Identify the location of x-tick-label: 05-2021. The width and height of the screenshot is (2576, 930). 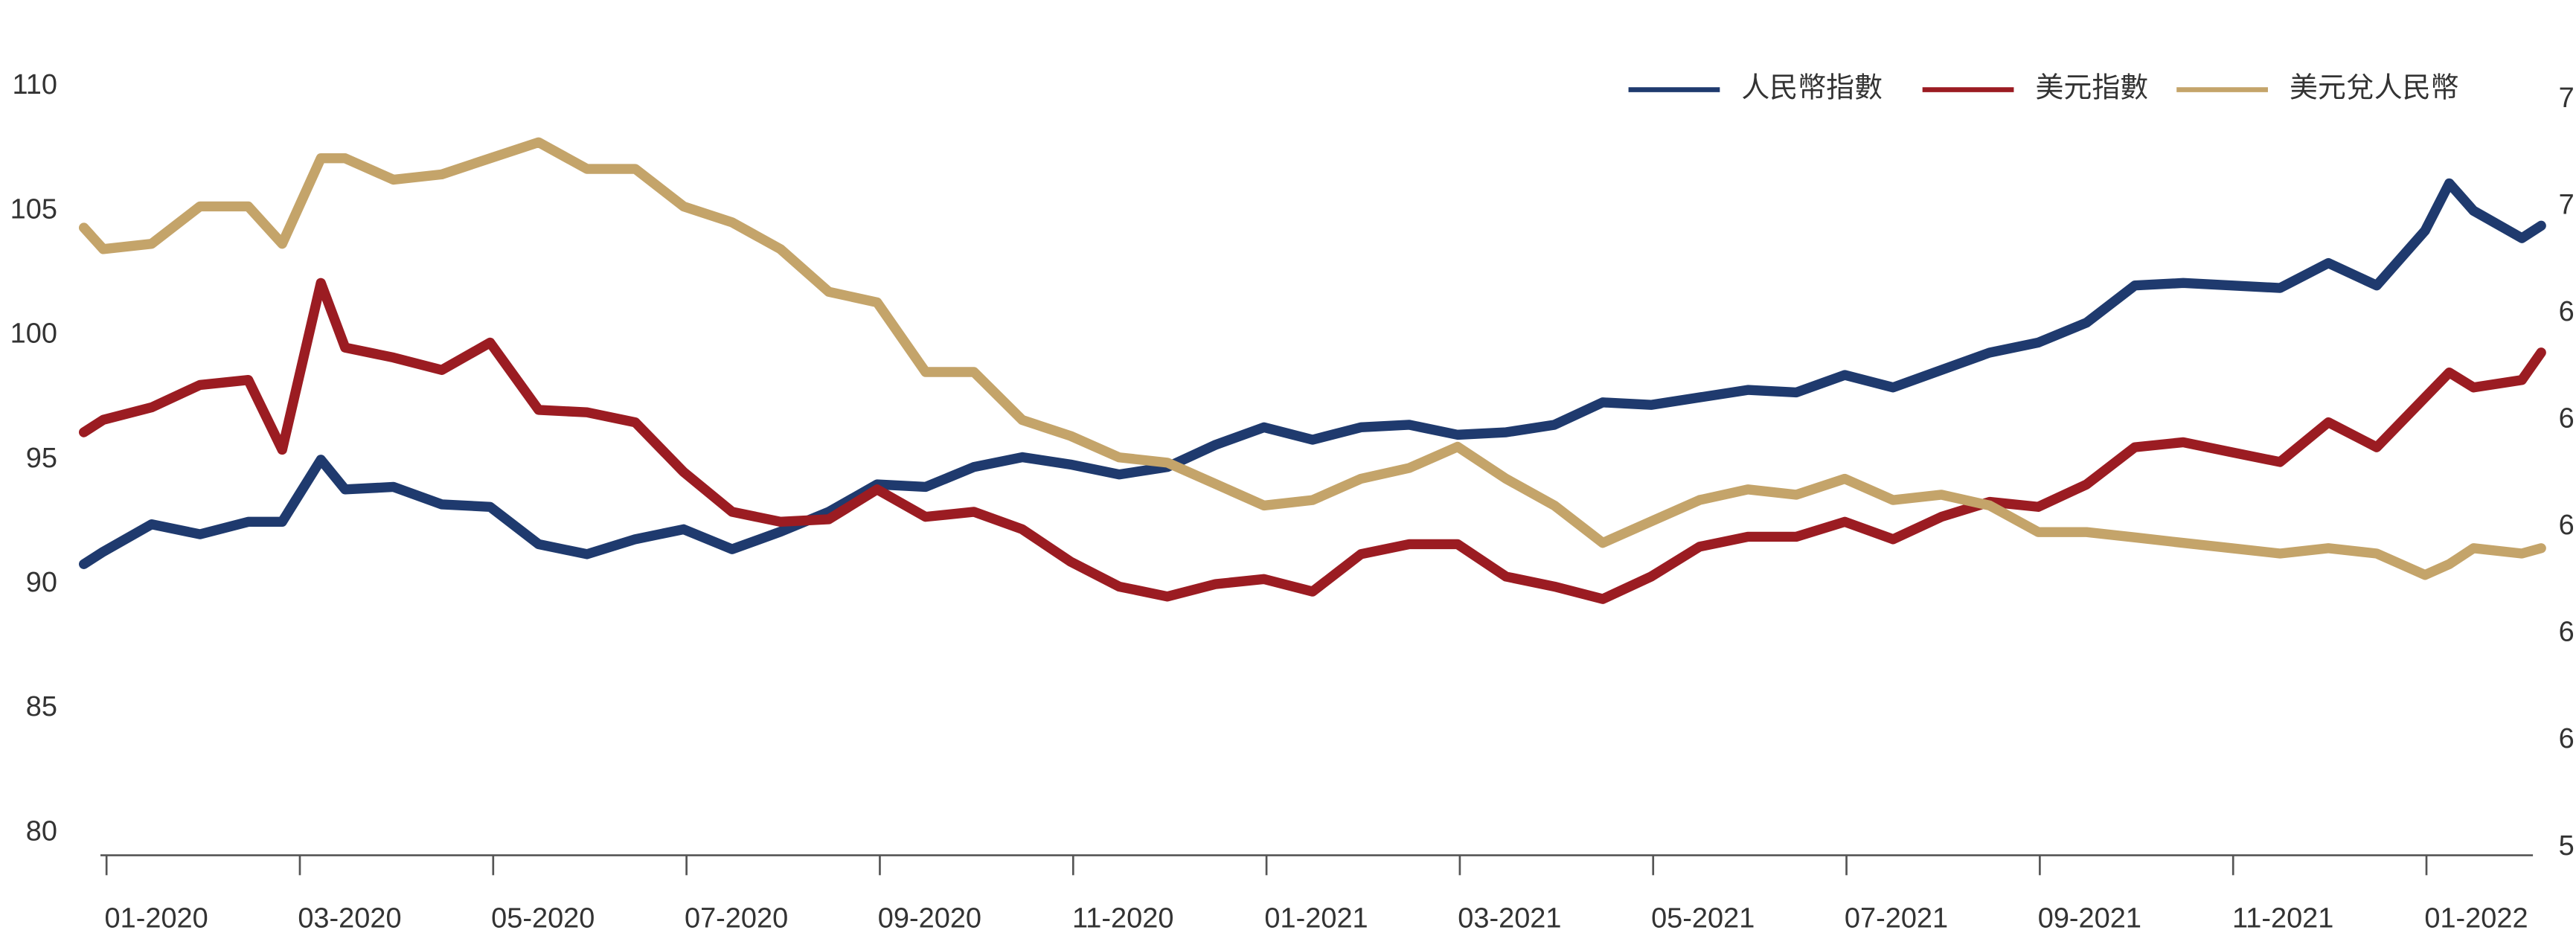
(1703, 916).